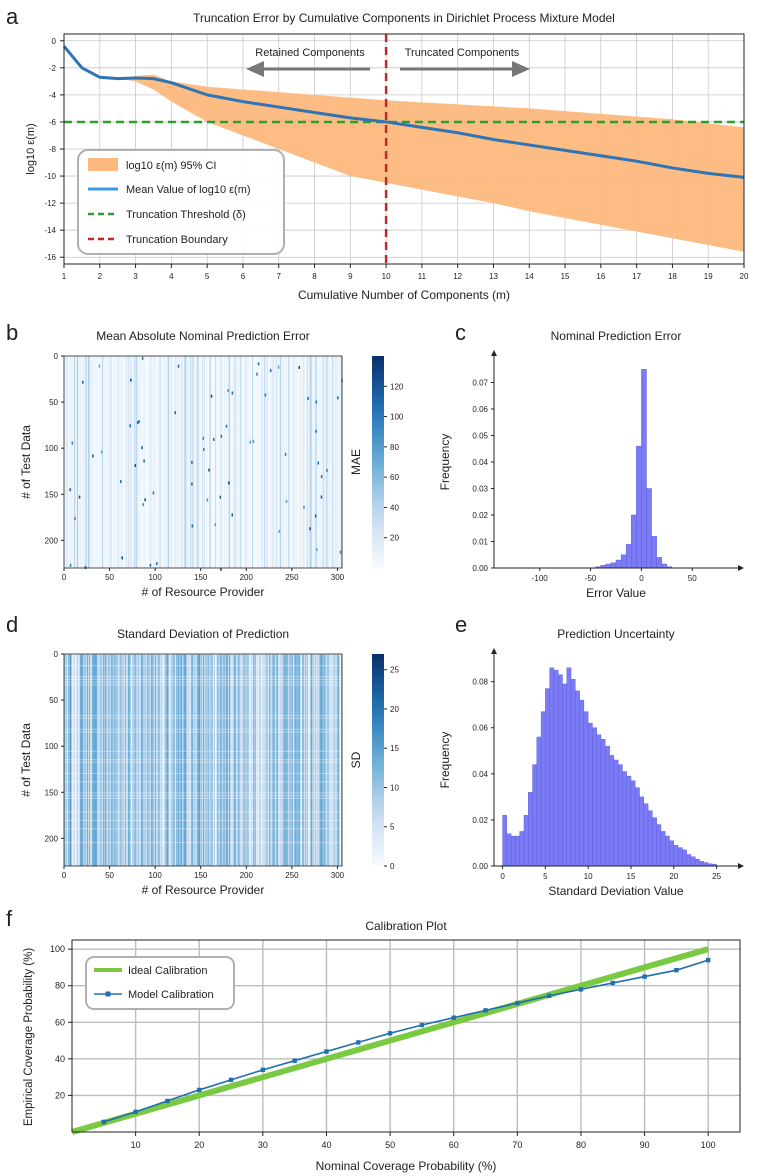 The width and height of the screenshot is (768, 1176). Describe the element at coordinates (326, 1145) in the screenshot. I see `x-tick-label: 40` at that location.